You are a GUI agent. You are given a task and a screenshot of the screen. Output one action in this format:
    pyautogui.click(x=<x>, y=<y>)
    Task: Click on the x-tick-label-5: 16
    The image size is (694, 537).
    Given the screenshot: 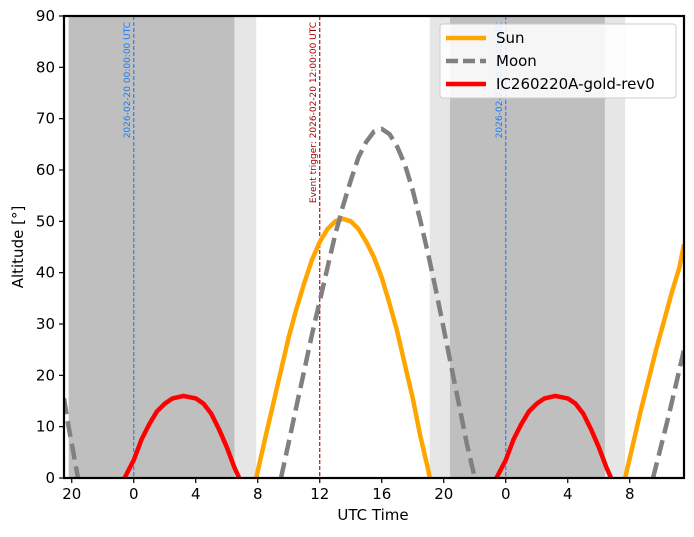 What is the action you would take?
    pyautogui.click(x=381, y=494)
    